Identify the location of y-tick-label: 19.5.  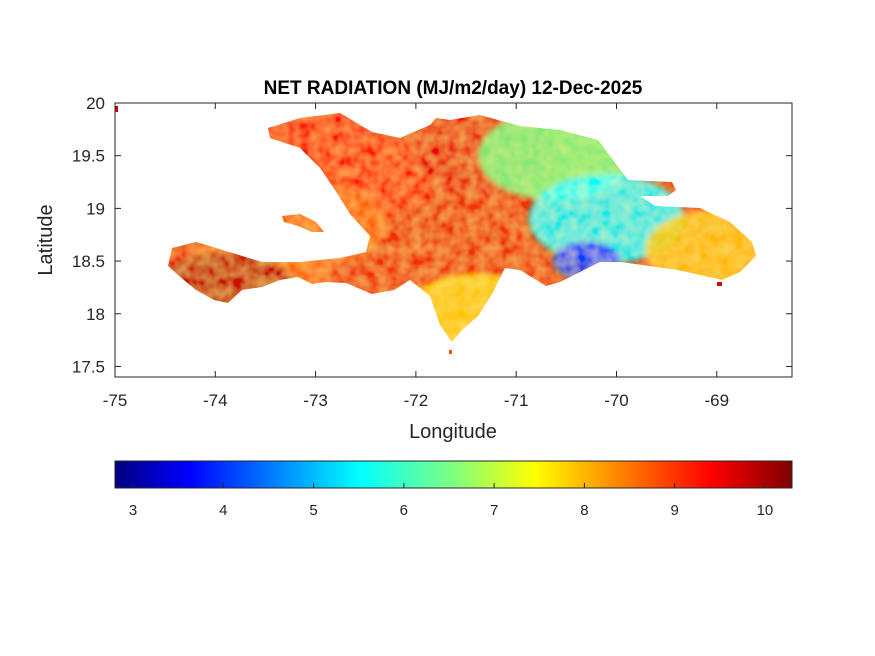
(88, 156).